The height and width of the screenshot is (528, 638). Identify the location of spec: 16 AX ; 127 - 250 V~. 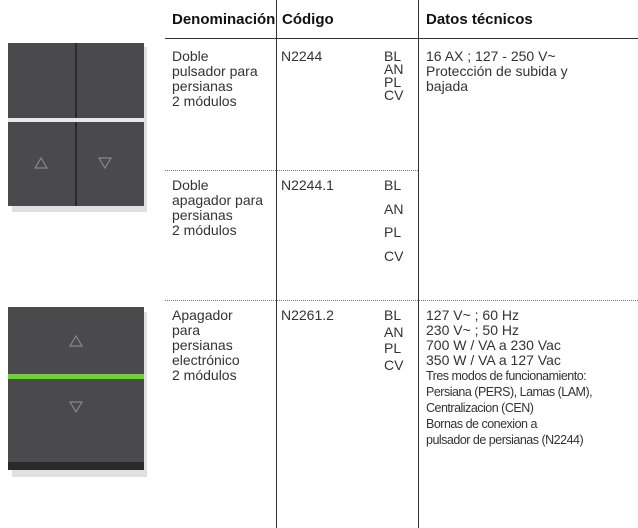
(491, 56).